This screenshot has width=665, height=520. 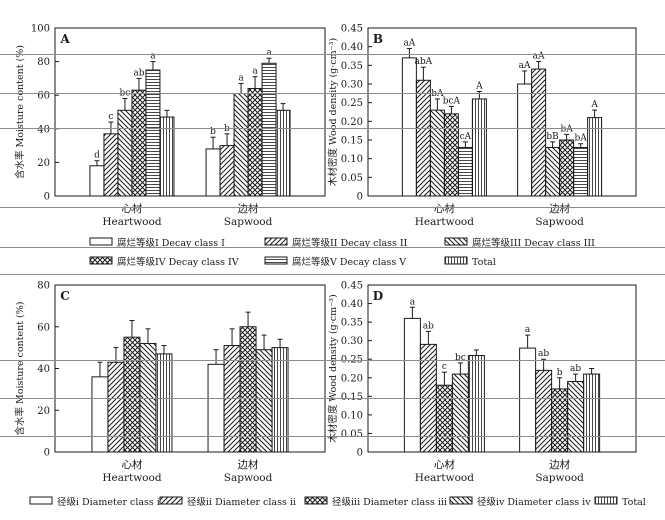 I want to click on data-label: bB, so click(x=552, y=137).